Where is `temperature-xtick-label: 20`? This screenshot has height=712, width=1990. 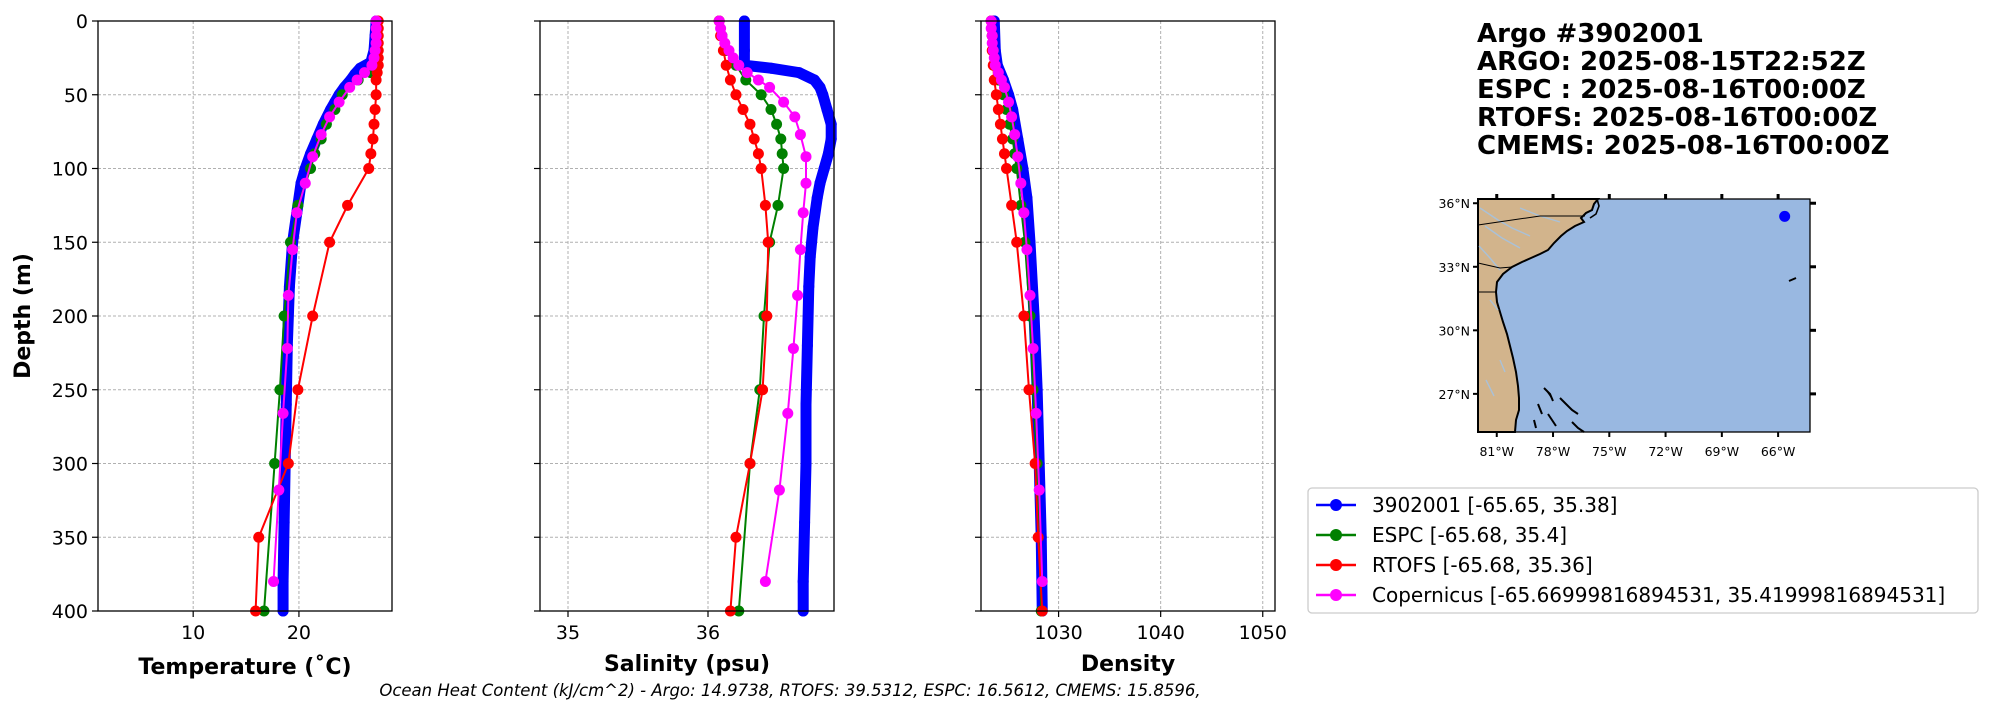 temperature-xtick-label: 20 is located at coordinates (299, 633).